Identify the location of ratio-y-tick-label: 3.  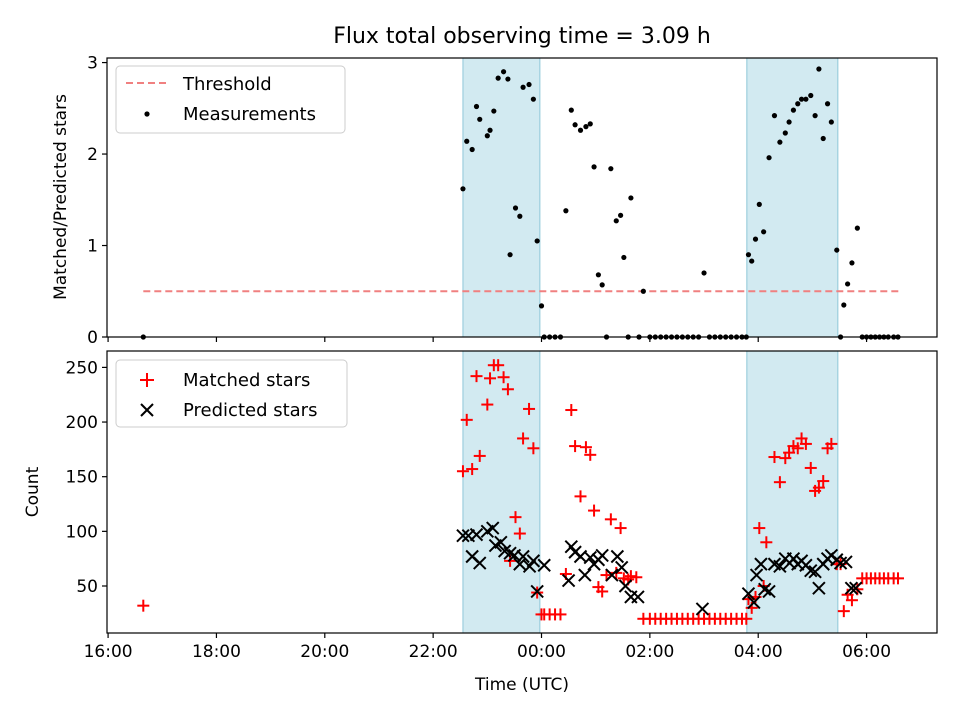
(92, 64).